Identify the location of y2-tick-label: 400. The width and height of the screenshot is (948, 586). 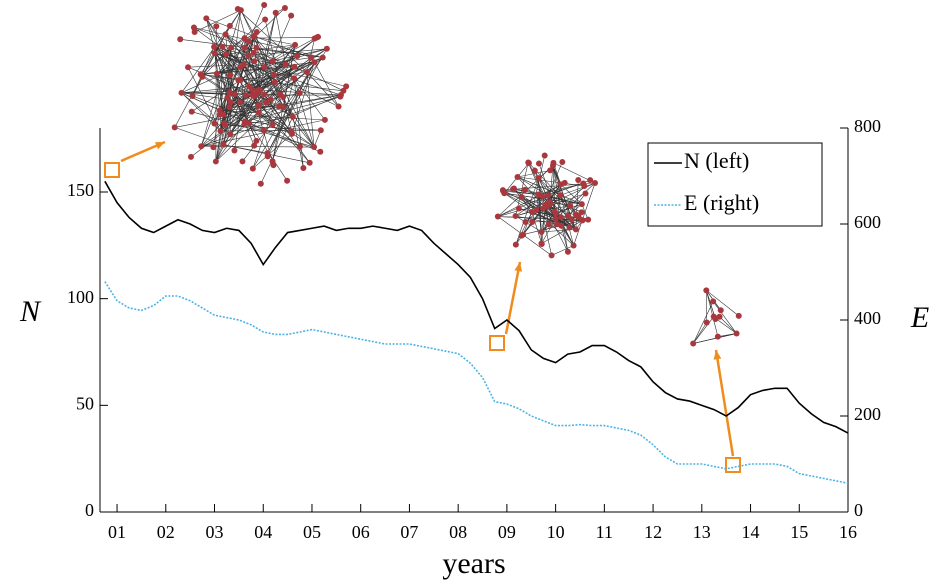
(867, 318).